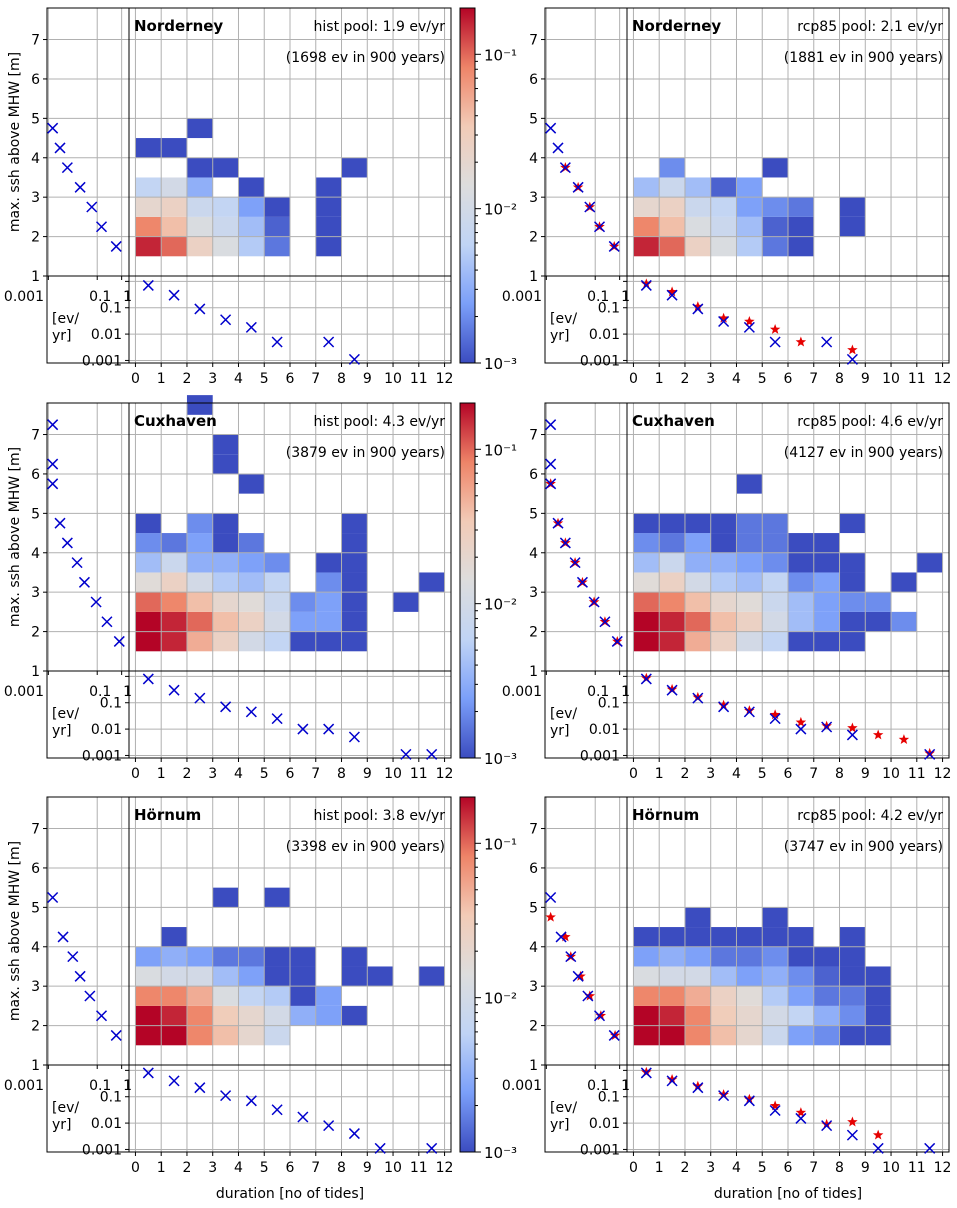 The height and width of the screenshot is (1208, 957). Describe the element at coordinates (65, 714) in the screenshot. I see `rate-unit-label: [ev/` at that location.